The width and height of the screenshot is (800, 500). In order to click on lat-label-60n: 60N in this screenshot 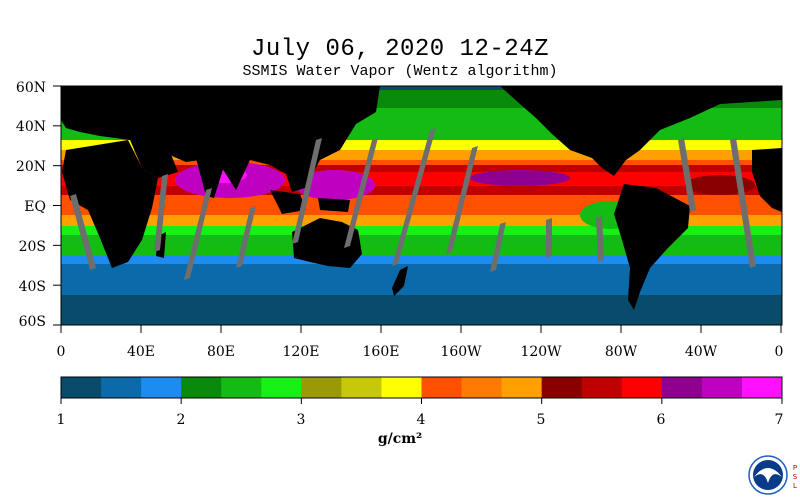, I will do `click(30, 88)`.